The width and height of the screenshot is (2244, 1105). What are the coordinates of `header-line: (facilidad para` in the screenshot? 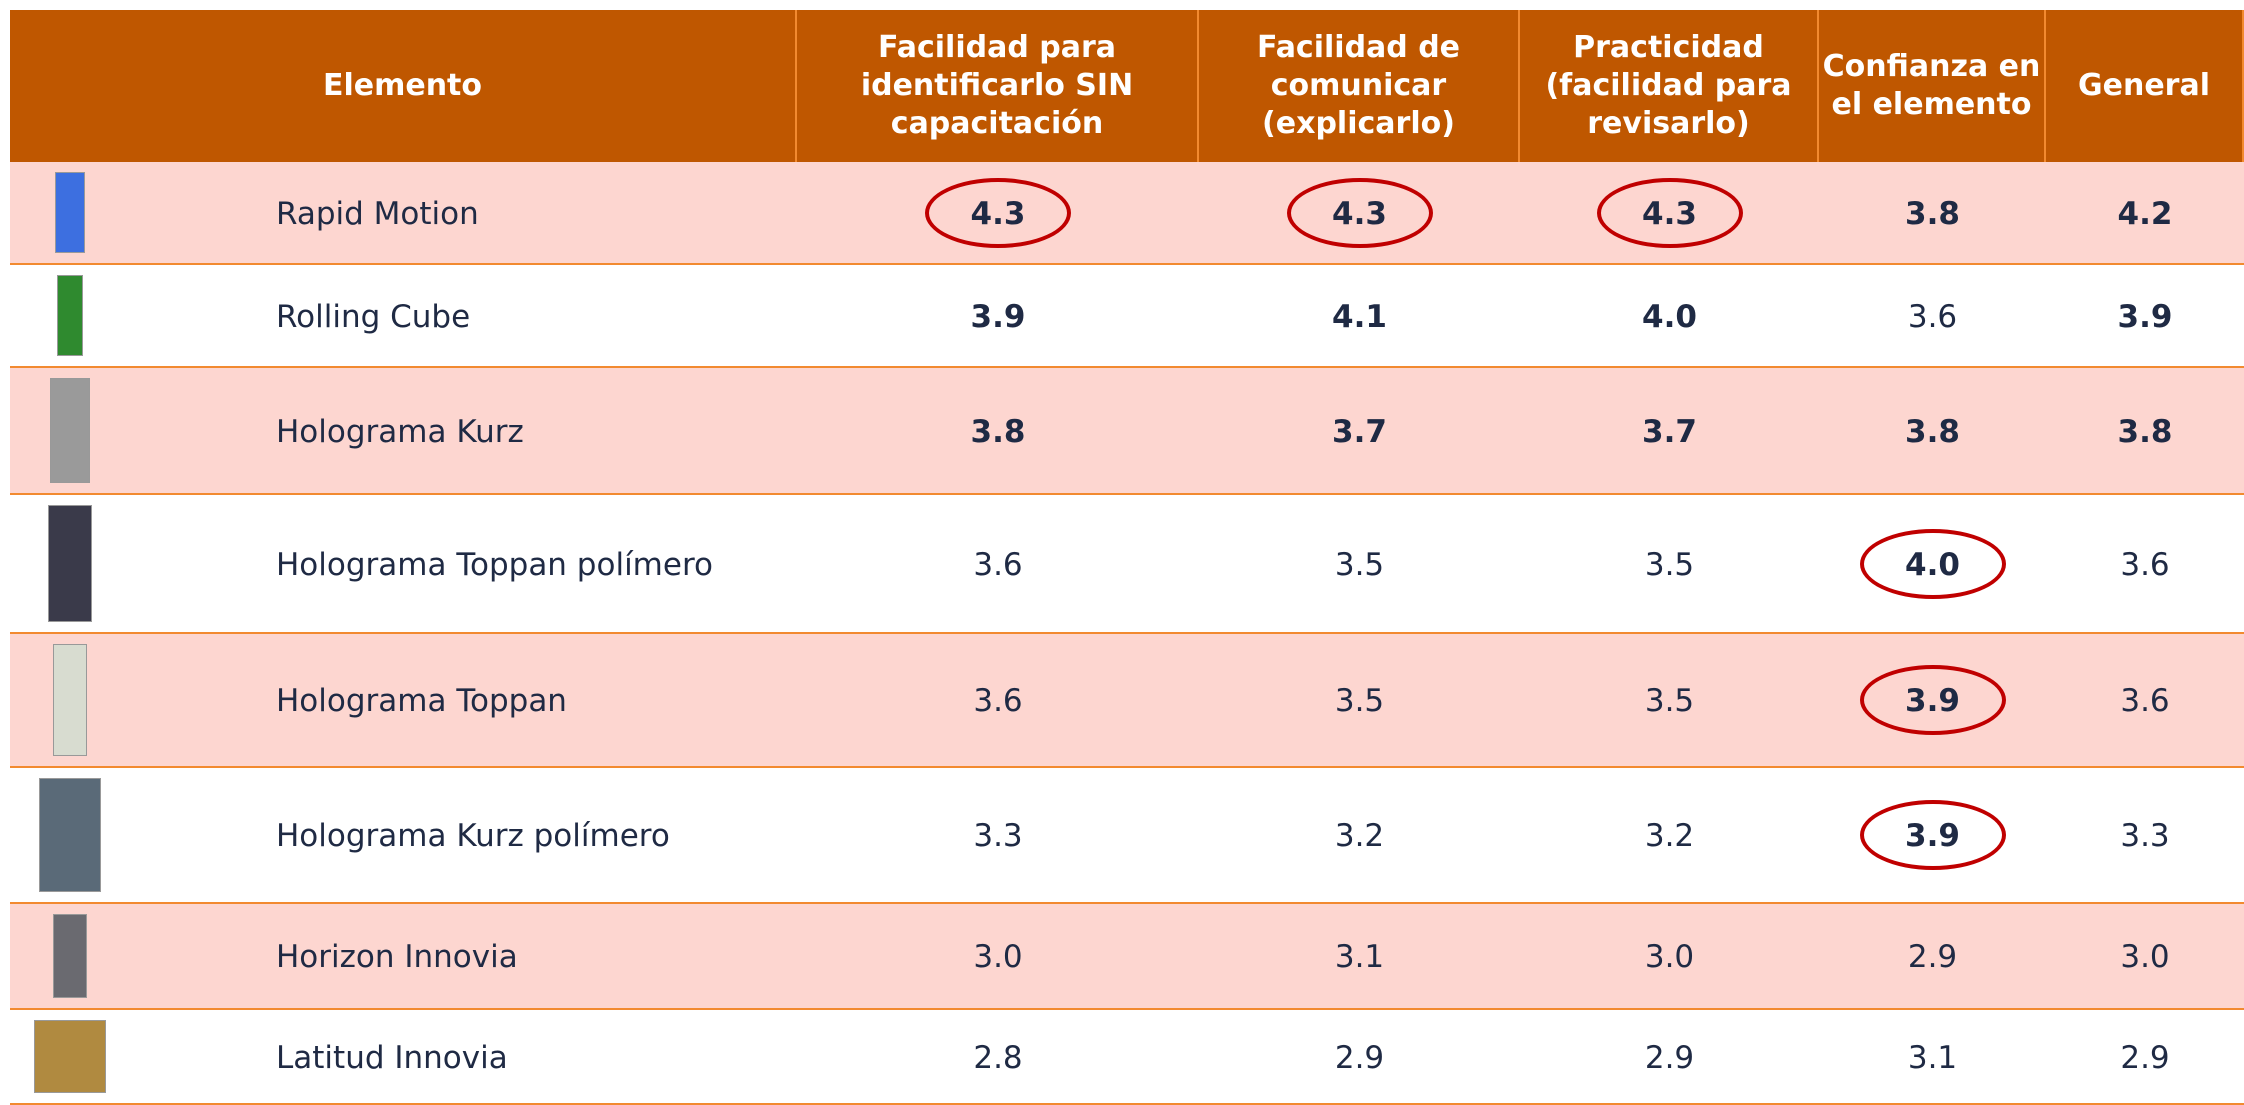 It's located at (1668, 85).